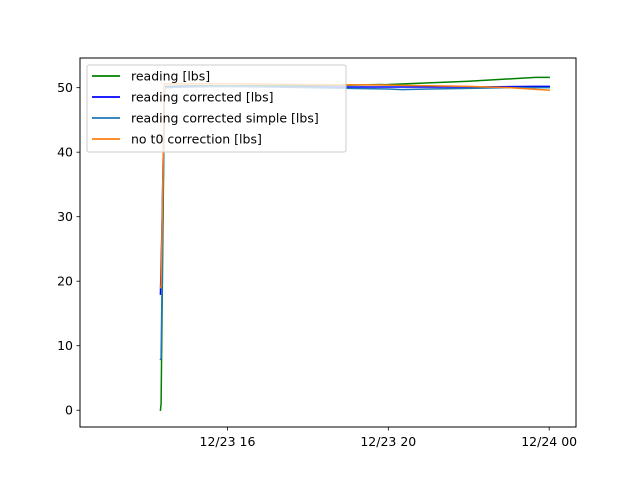 The image size is (640, 480). Describe the element at coordinates (69, 410) in the screenshot. I see `y-tick-label: 0` at that location.